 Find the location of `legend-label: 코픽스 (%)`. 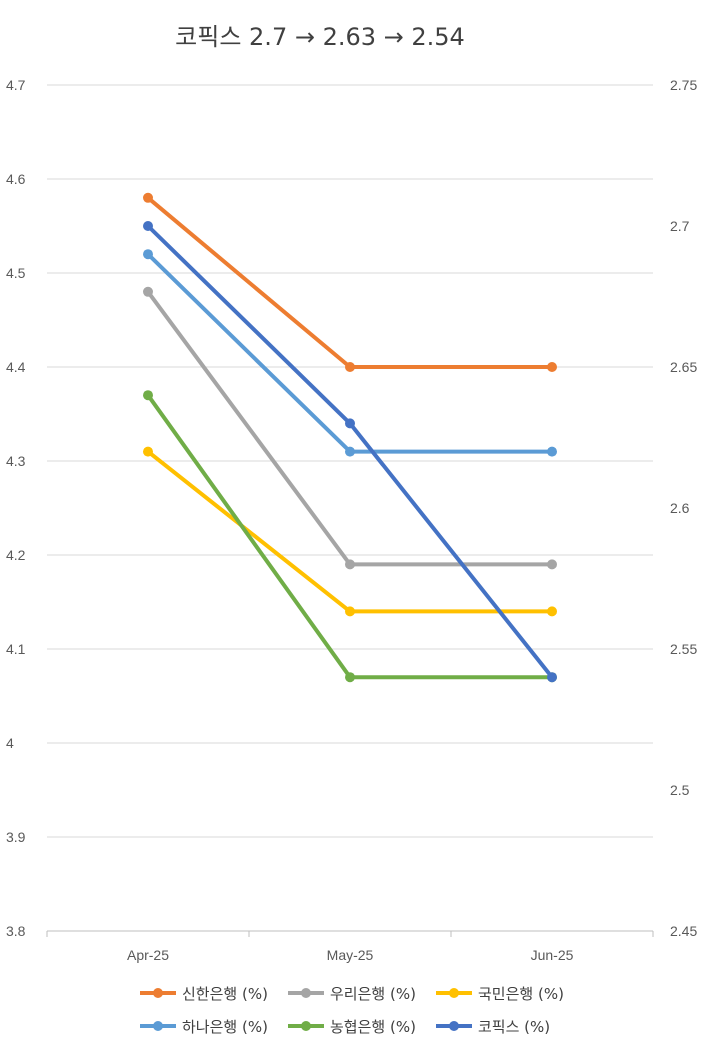

legend-label: 코픽스 (%) is located at coordinates (514, 1027).